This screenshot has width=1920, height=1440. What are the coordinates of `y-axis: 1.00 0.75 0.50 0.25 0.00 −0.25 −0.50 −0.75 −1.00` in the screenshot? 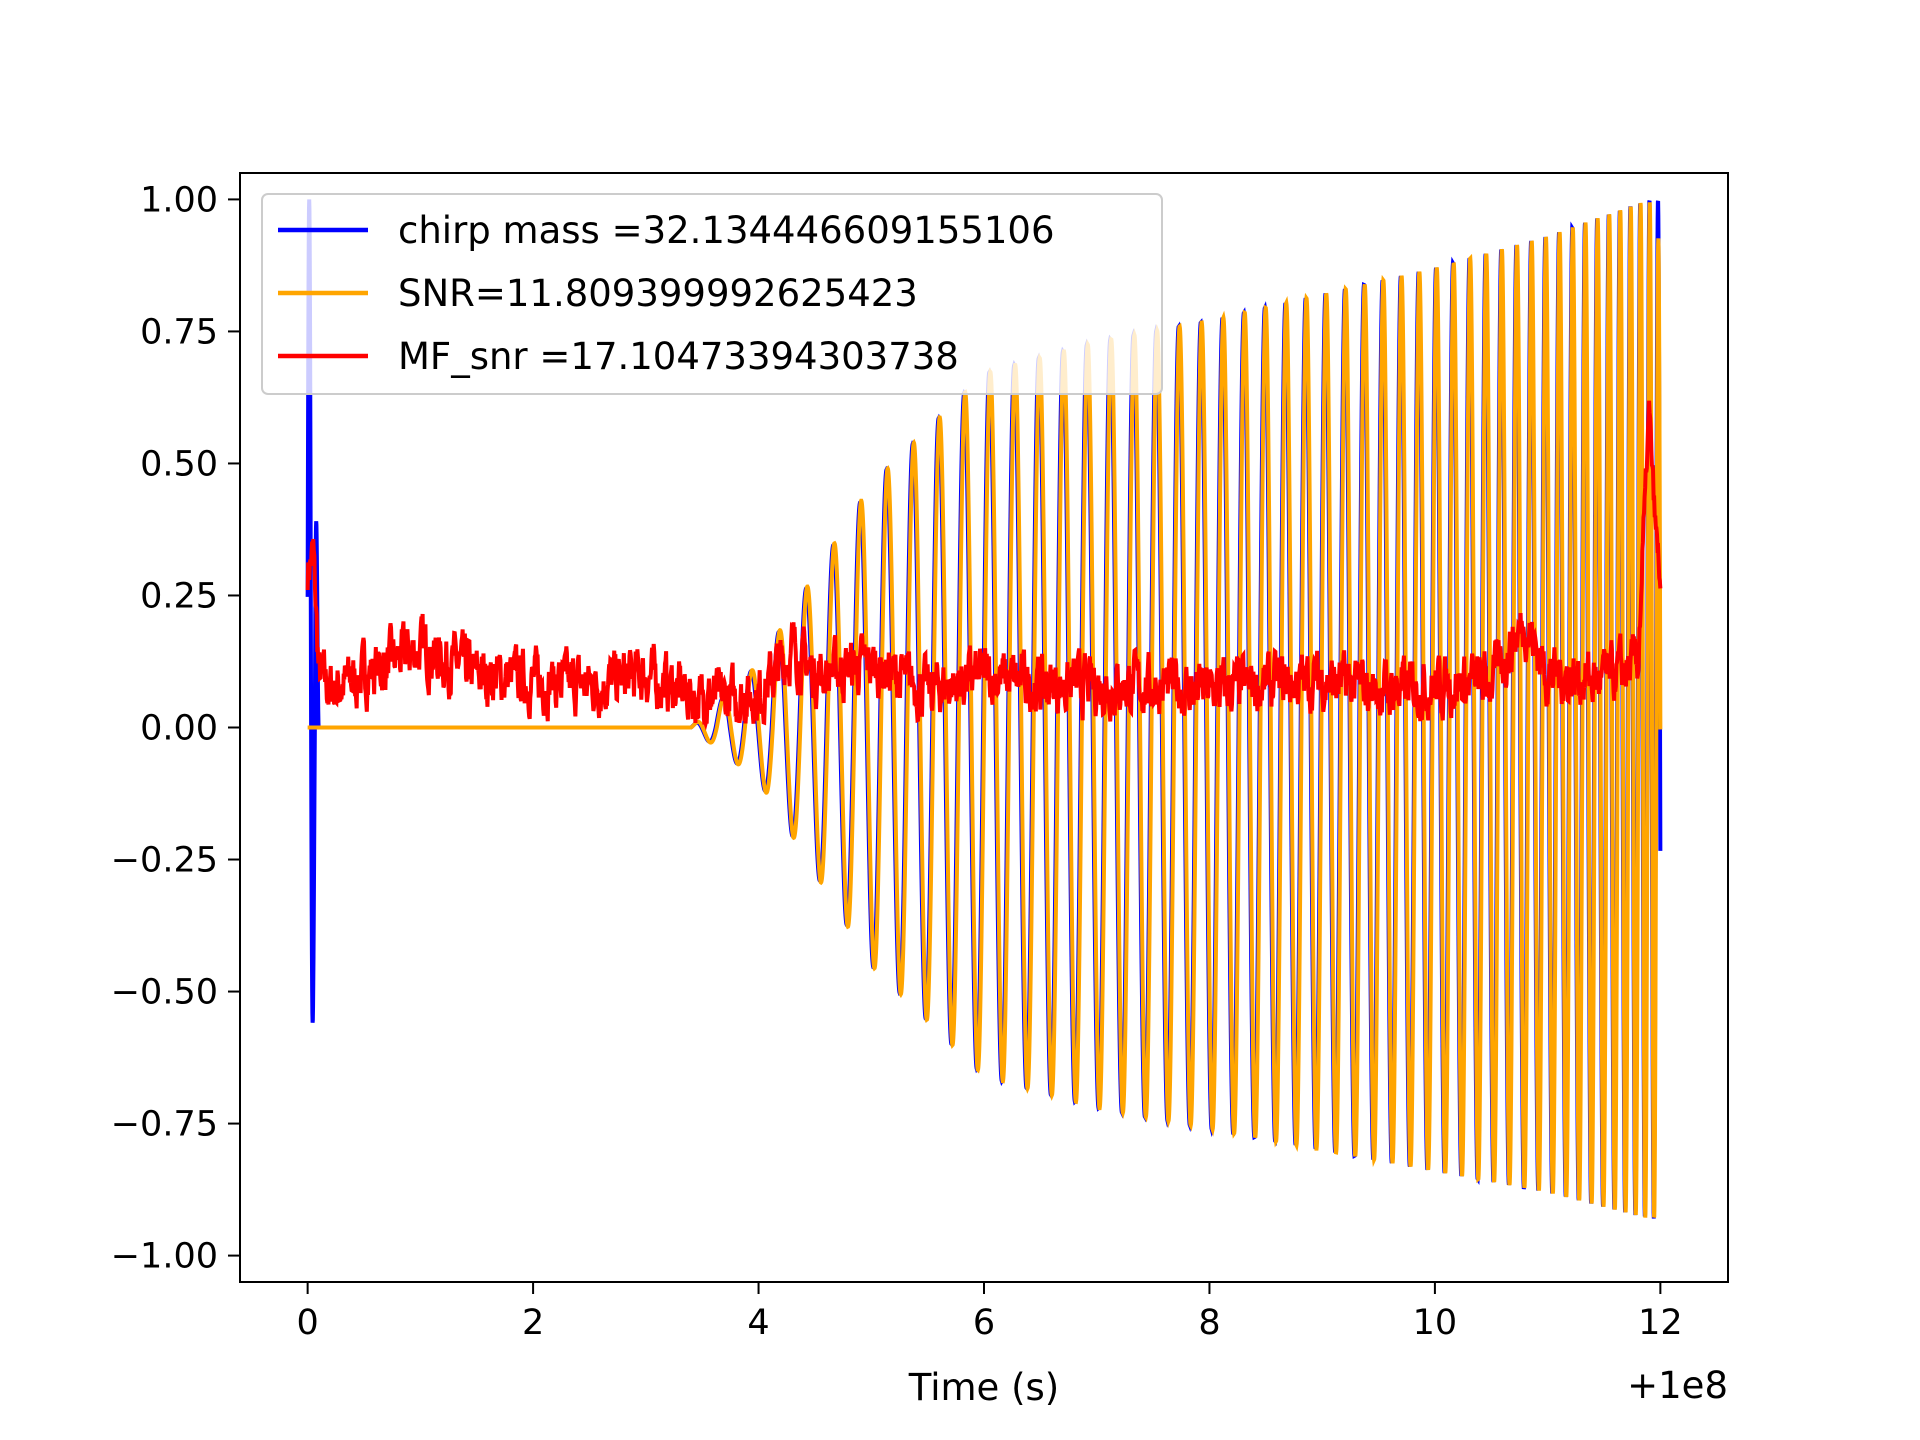 It's located at (175, 728).